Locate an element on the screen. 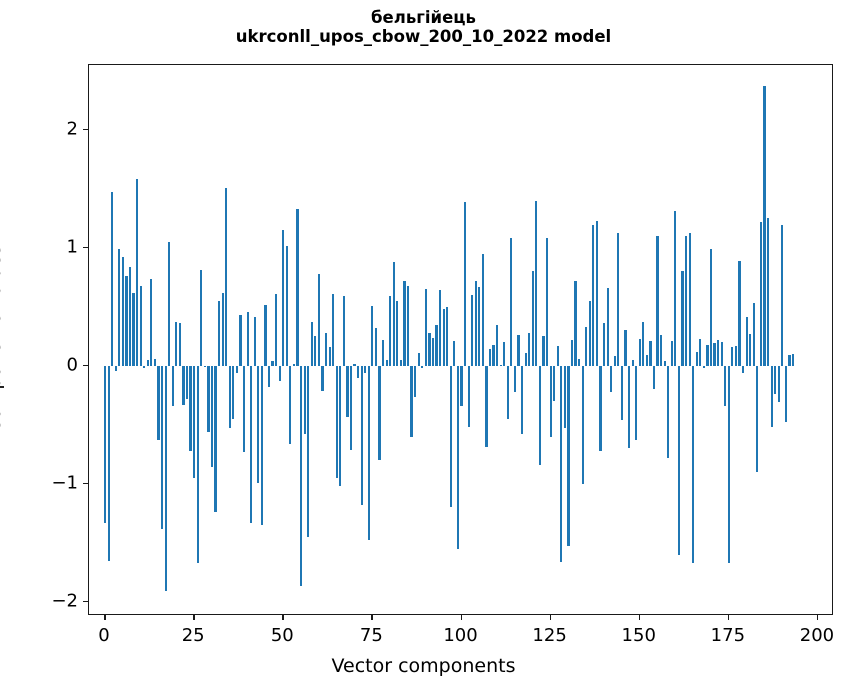 This screenshot has width=847, height=696. x-tick-label: 200 is located at coordinates (817, 635).